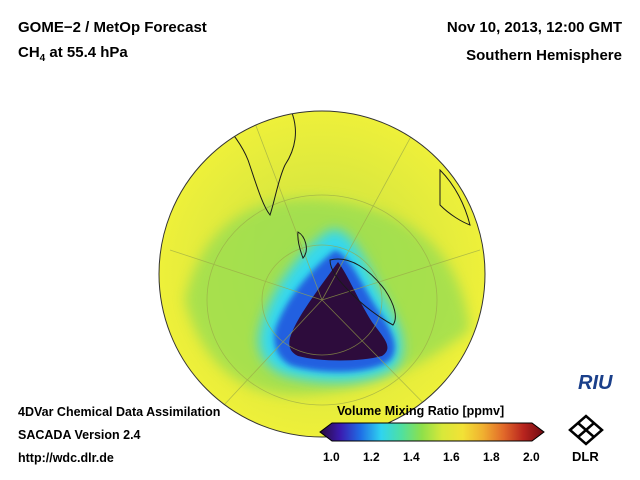  I want to click on colorbar-tick-label: 1.4, so click(411, 457).